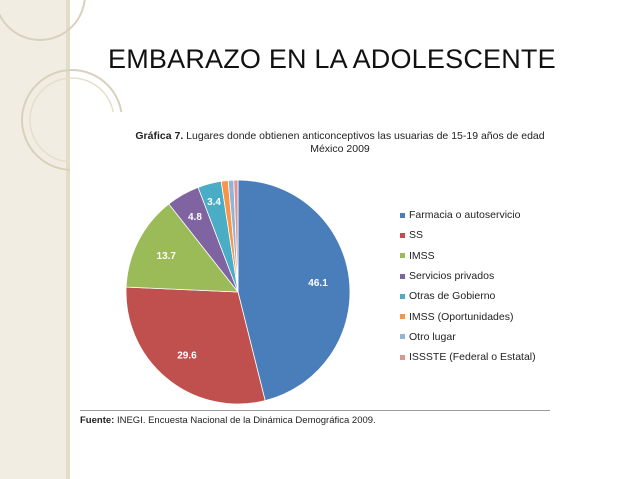 This screenshot has width=638, height=479. What do you see at coordinates (468, 337) in the screenshot?
I see `legend-item: Otro lugar` at bounding box center [468, 337].